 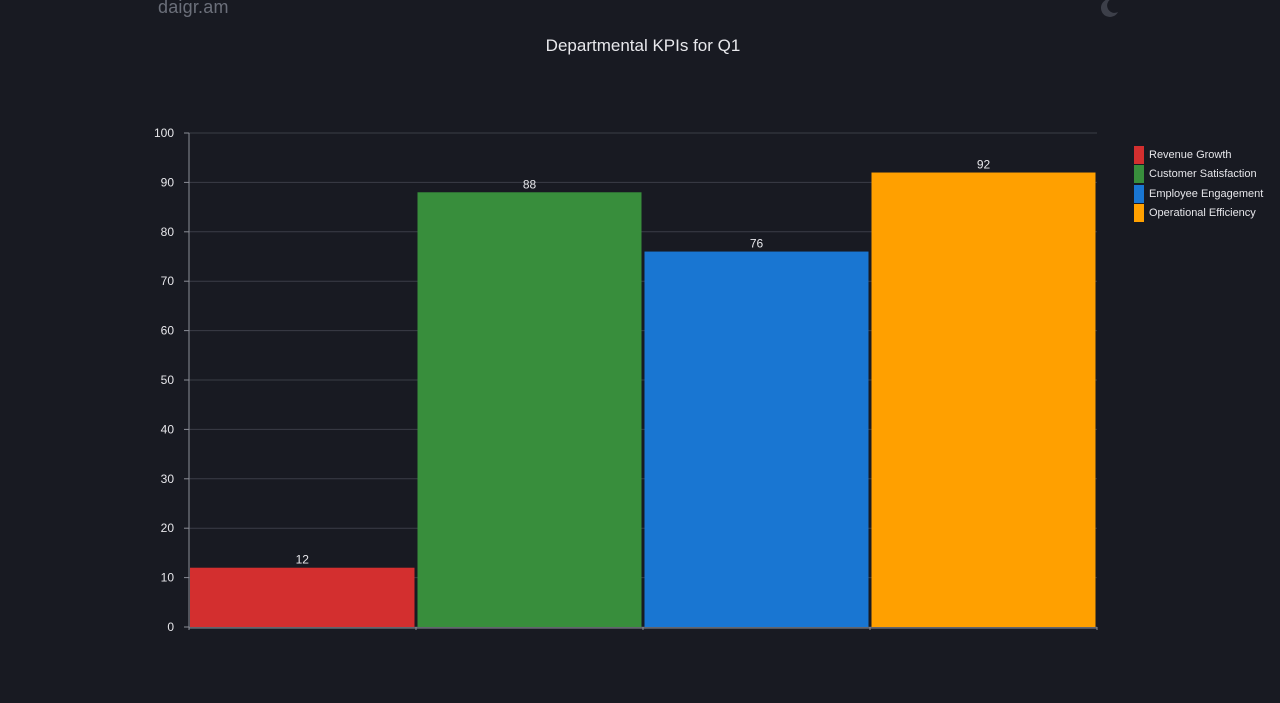 I want to click on legend-item: Revenue Growth, so click(x=1204, y=155).